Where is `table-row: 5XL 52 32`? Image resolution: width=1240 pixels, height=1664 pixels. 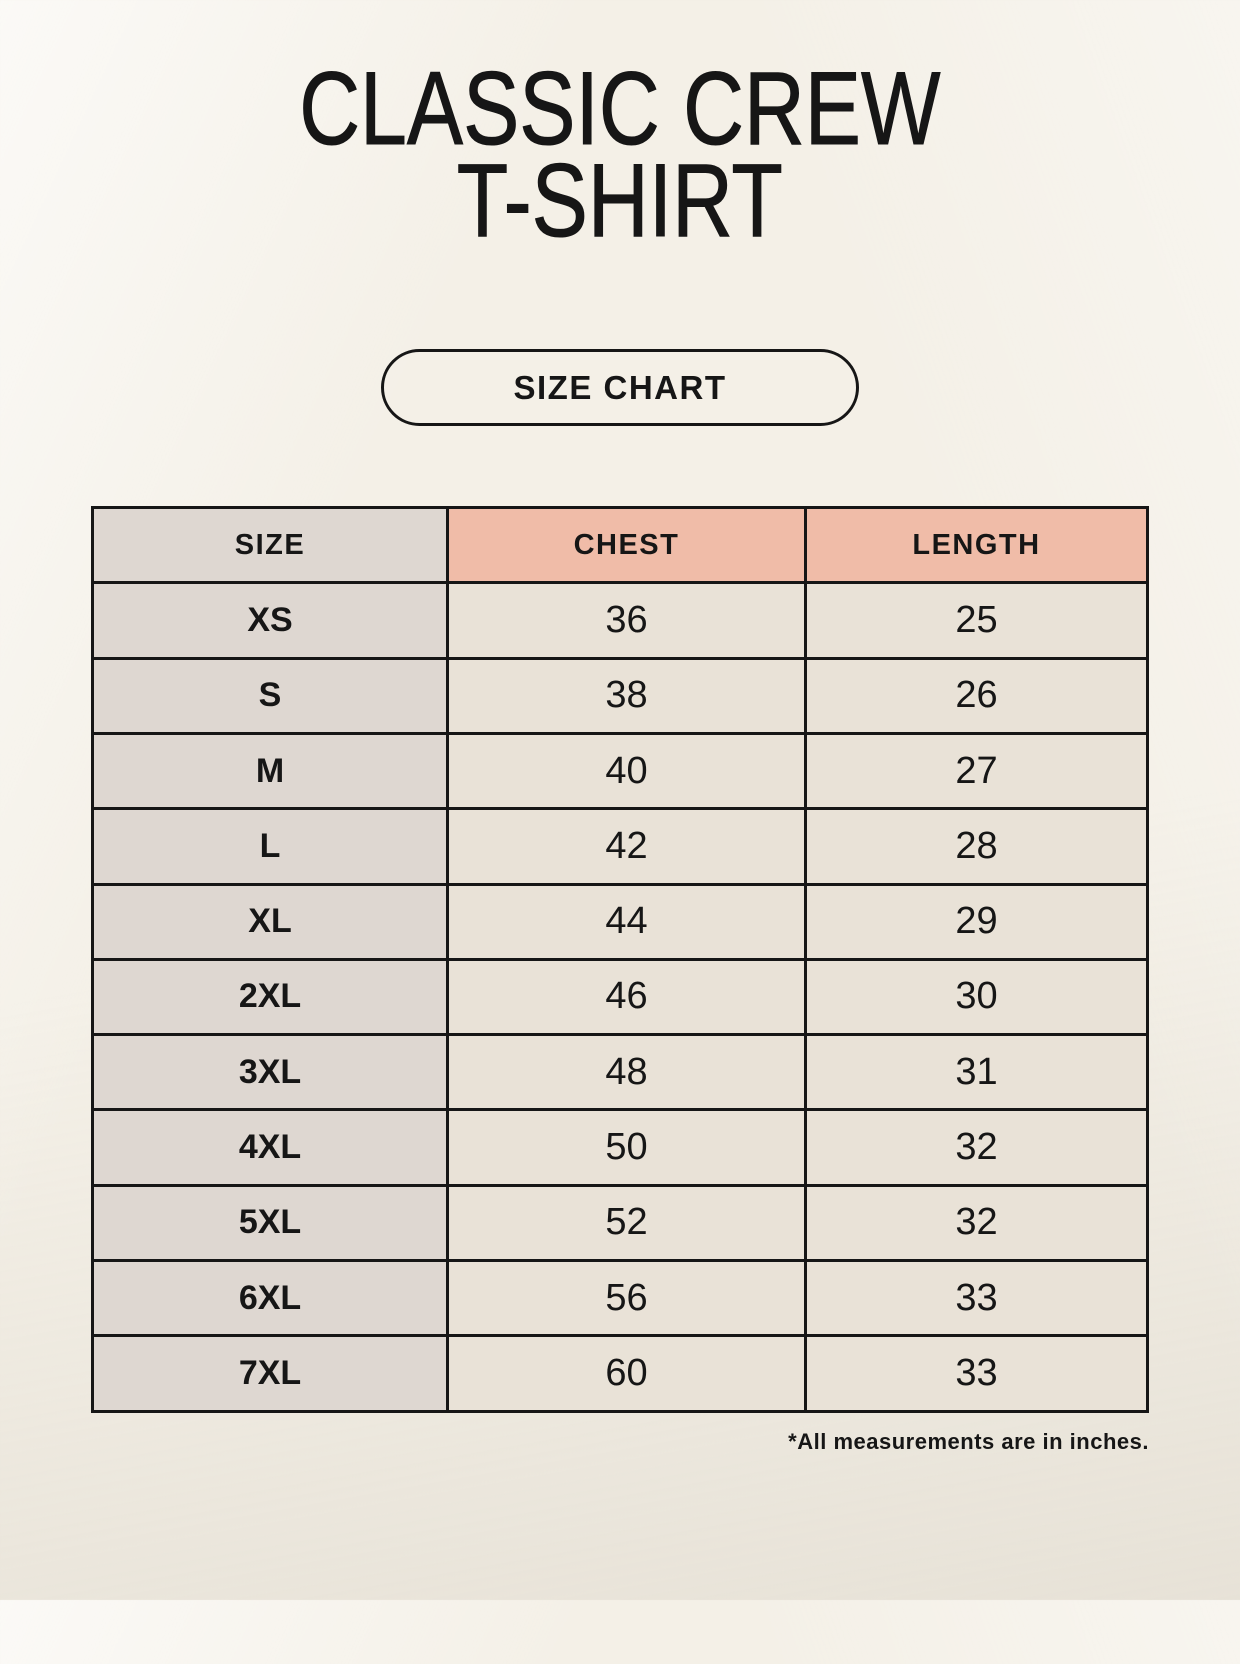
table-row: 5XL 52 32 is located at coordinates (620, 1223).